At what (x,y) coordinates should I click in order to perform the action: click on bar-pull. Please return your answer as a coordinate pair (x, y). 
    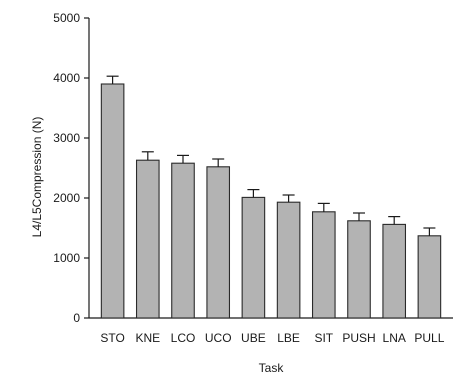
    Looking at the image, I should click on (429, 277).